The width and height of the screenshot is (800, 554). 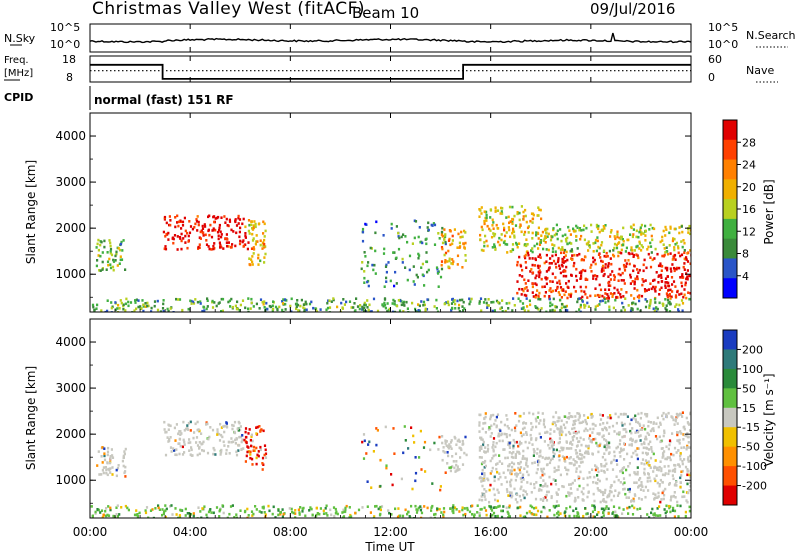 I want to click on colorbar-tick-label: 16, so click(x=749, y=209).